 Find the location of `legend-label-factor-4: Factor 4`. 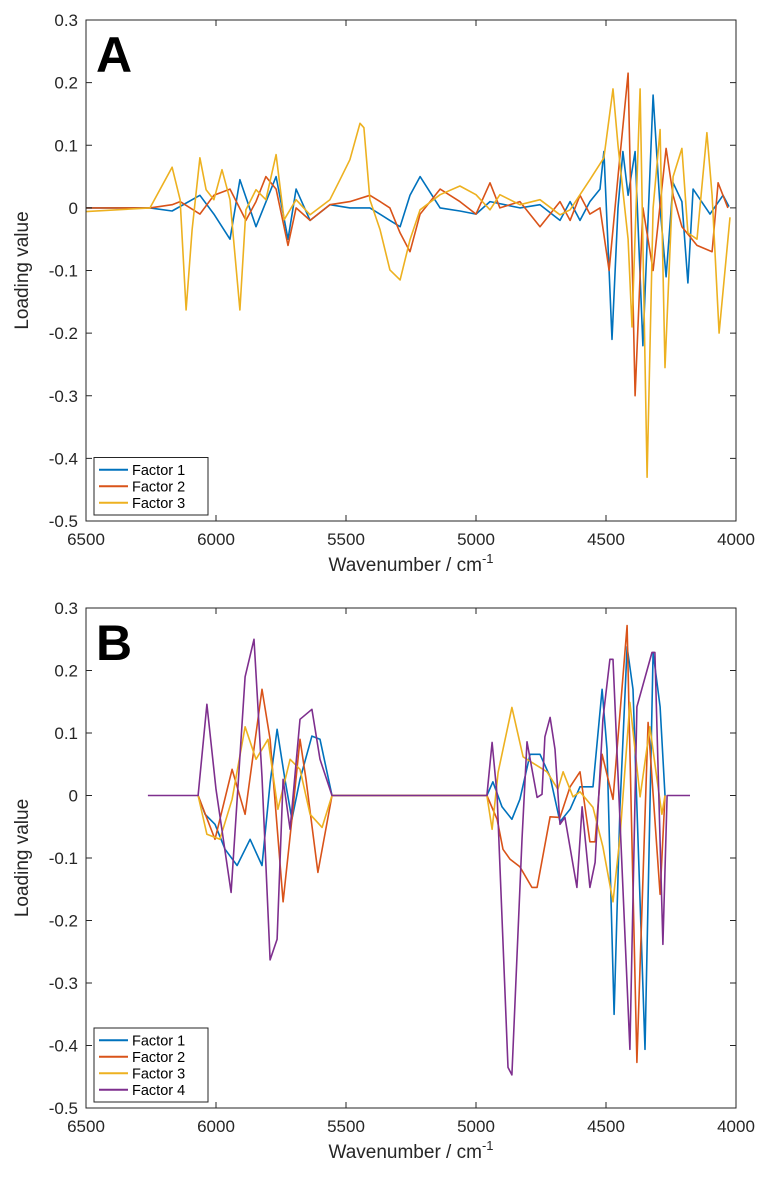

legend-label-factor-4: Factor 4 is located at coordinates (158, 1091).